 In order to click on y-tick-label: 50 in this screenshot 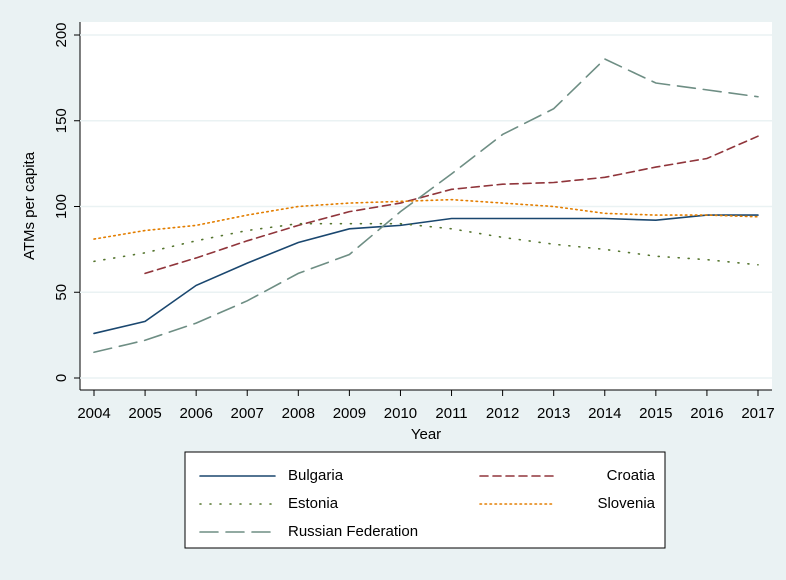, I will do `click(61, 292)`.